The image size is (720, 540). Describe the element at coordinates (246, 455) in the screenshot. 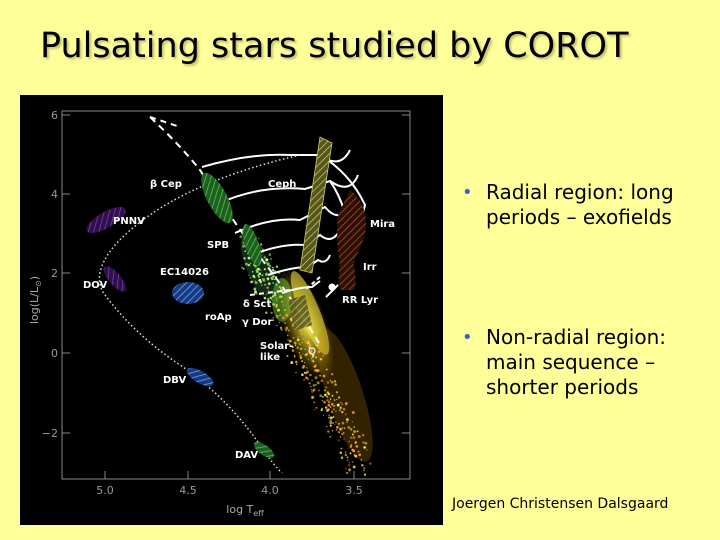

I see `label-dav: DAV` at that location.